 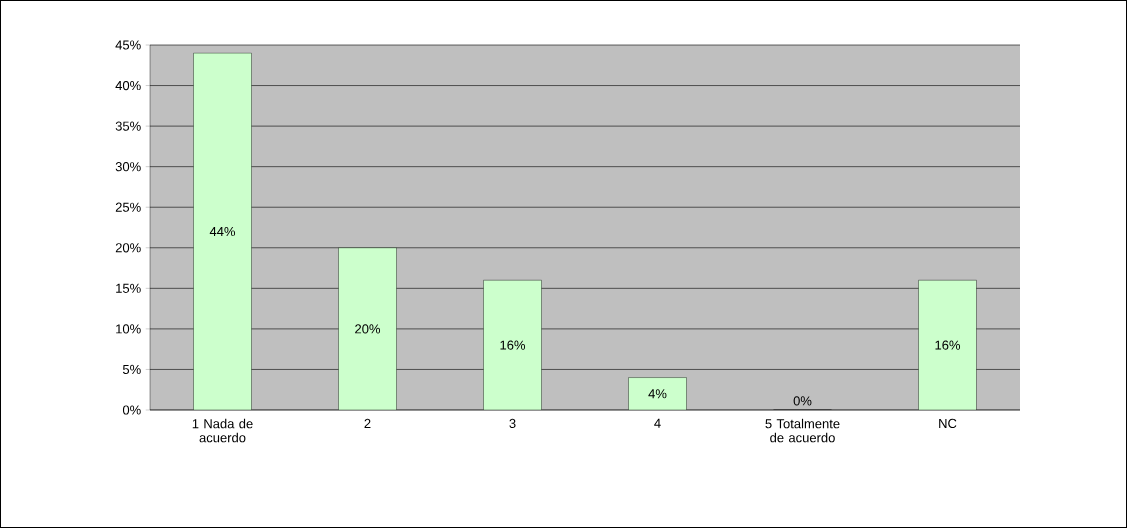 What do you see at coordinates (128, 329) in the screenshot?
I see `y-tick-label: 10%` at bounding box center [128, 329].